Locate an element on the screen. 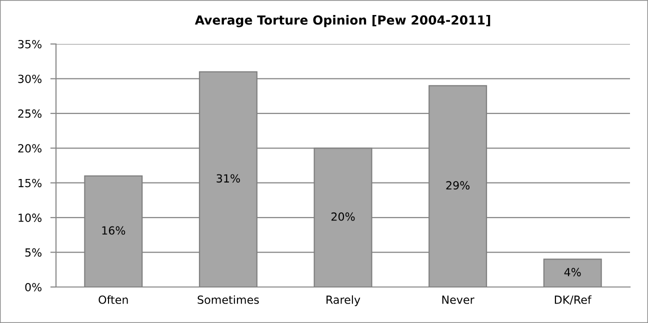 The height and width of the screenshot is (323, 648). x-tick-label: Often is located at coordinates (113, 299).